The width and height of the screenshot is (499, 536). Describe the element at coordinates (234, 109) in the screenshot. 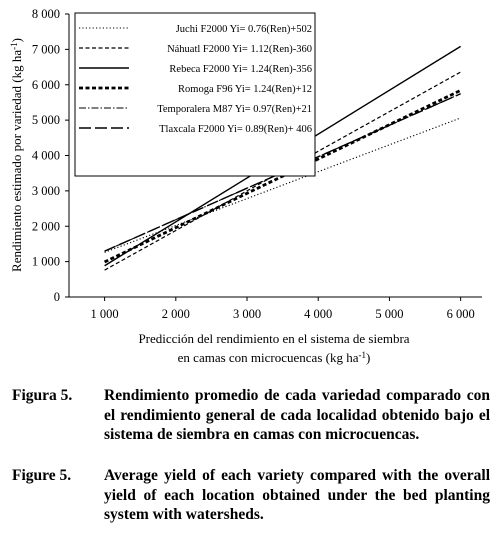

I see `legend-label: Temporalera M87 Yi= 0.97(Ren)+21` at that location.